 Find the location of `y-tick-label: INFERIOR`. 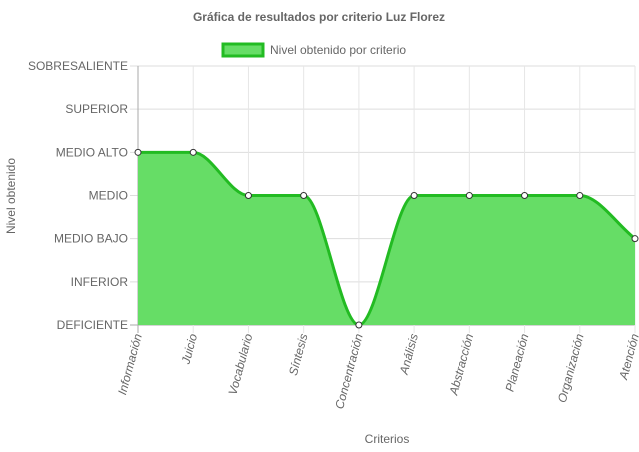

y-tick-label: INFERIOR is located at coordinates (100, 282).